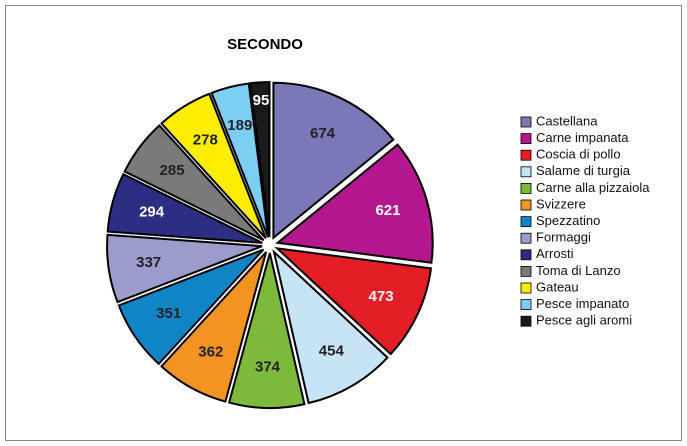 The width and height of the screenshot is (687, 446). I want to click on legend-label: Carne alla pizzaiola, so click(593, 187).